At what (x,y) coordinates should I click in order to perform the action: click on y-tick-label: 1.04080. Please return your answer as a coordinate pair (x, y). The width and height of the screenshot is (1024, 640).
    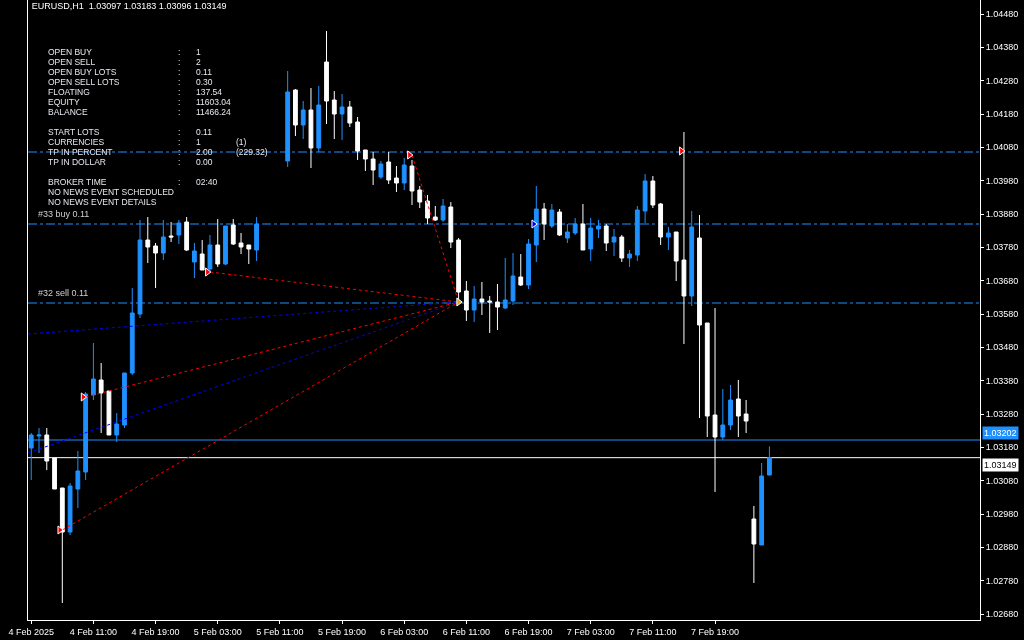
    Looking at the image, I should click on (1002, 147).